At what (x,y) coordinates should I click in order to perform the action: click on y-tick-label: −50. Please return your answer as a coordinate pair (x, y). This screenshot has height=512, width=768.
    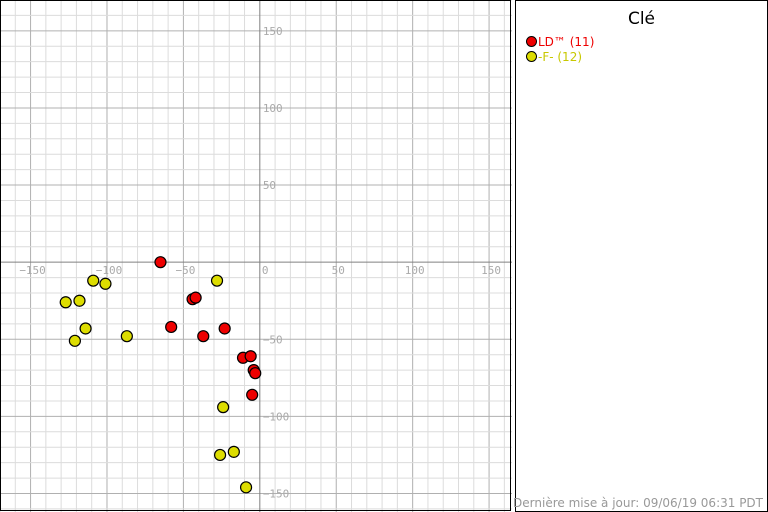
    Looking at the image, I should click on (273, 339).